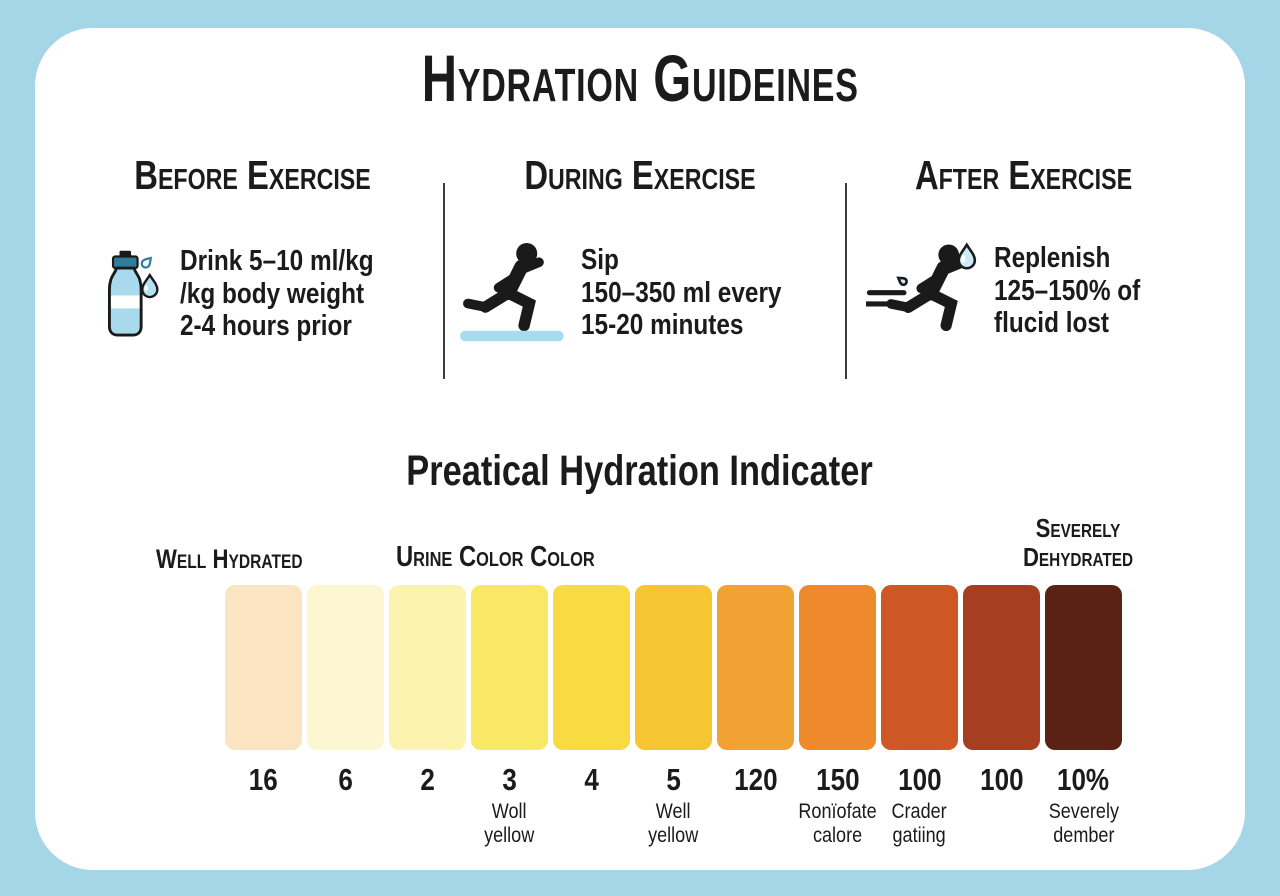  What do you see at coordinates (591, 779) in the screenshot?
I see `swatch-value: 4` at bounding box center [591, 779].